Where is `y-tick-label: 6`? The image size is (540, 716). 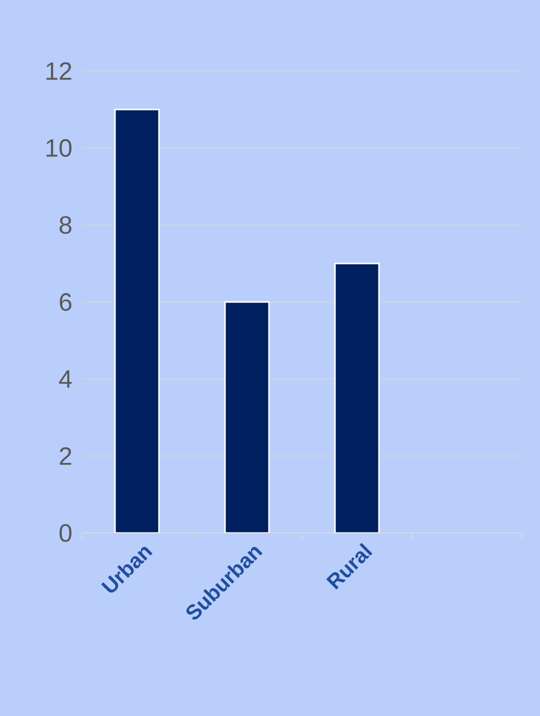 y-tick-label: 6 is located at coordinates (66, 302).